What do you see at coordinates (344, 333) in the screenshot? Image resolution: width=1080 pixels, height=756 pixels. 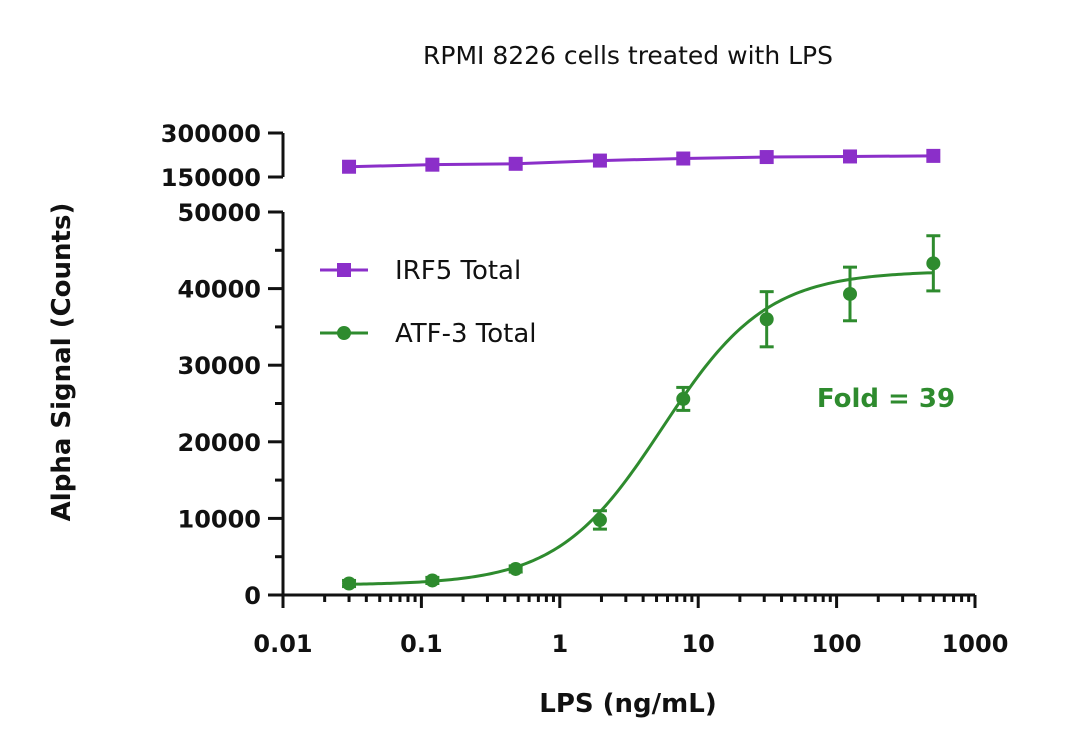 I see `legend-marker-circle` at bounding box center [344, 333].